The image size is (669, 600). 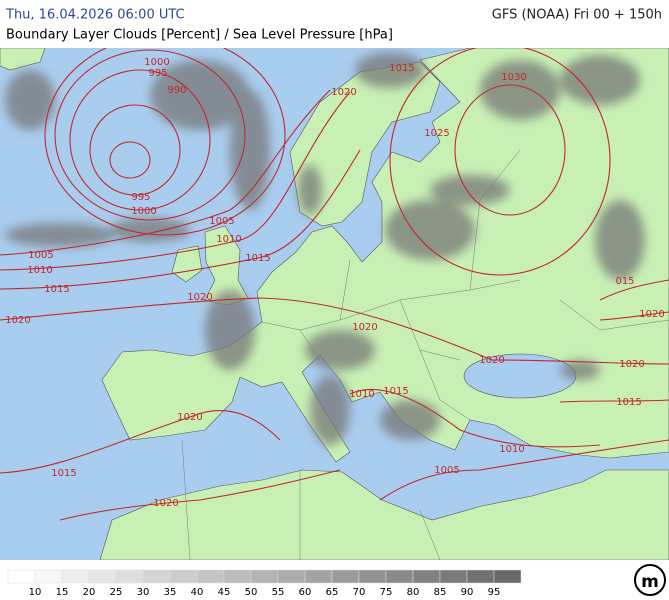 What do you see at coordinates (494, 592) in the screenshot?
I see `legend-label: 95` at bounding box center [494, 592].